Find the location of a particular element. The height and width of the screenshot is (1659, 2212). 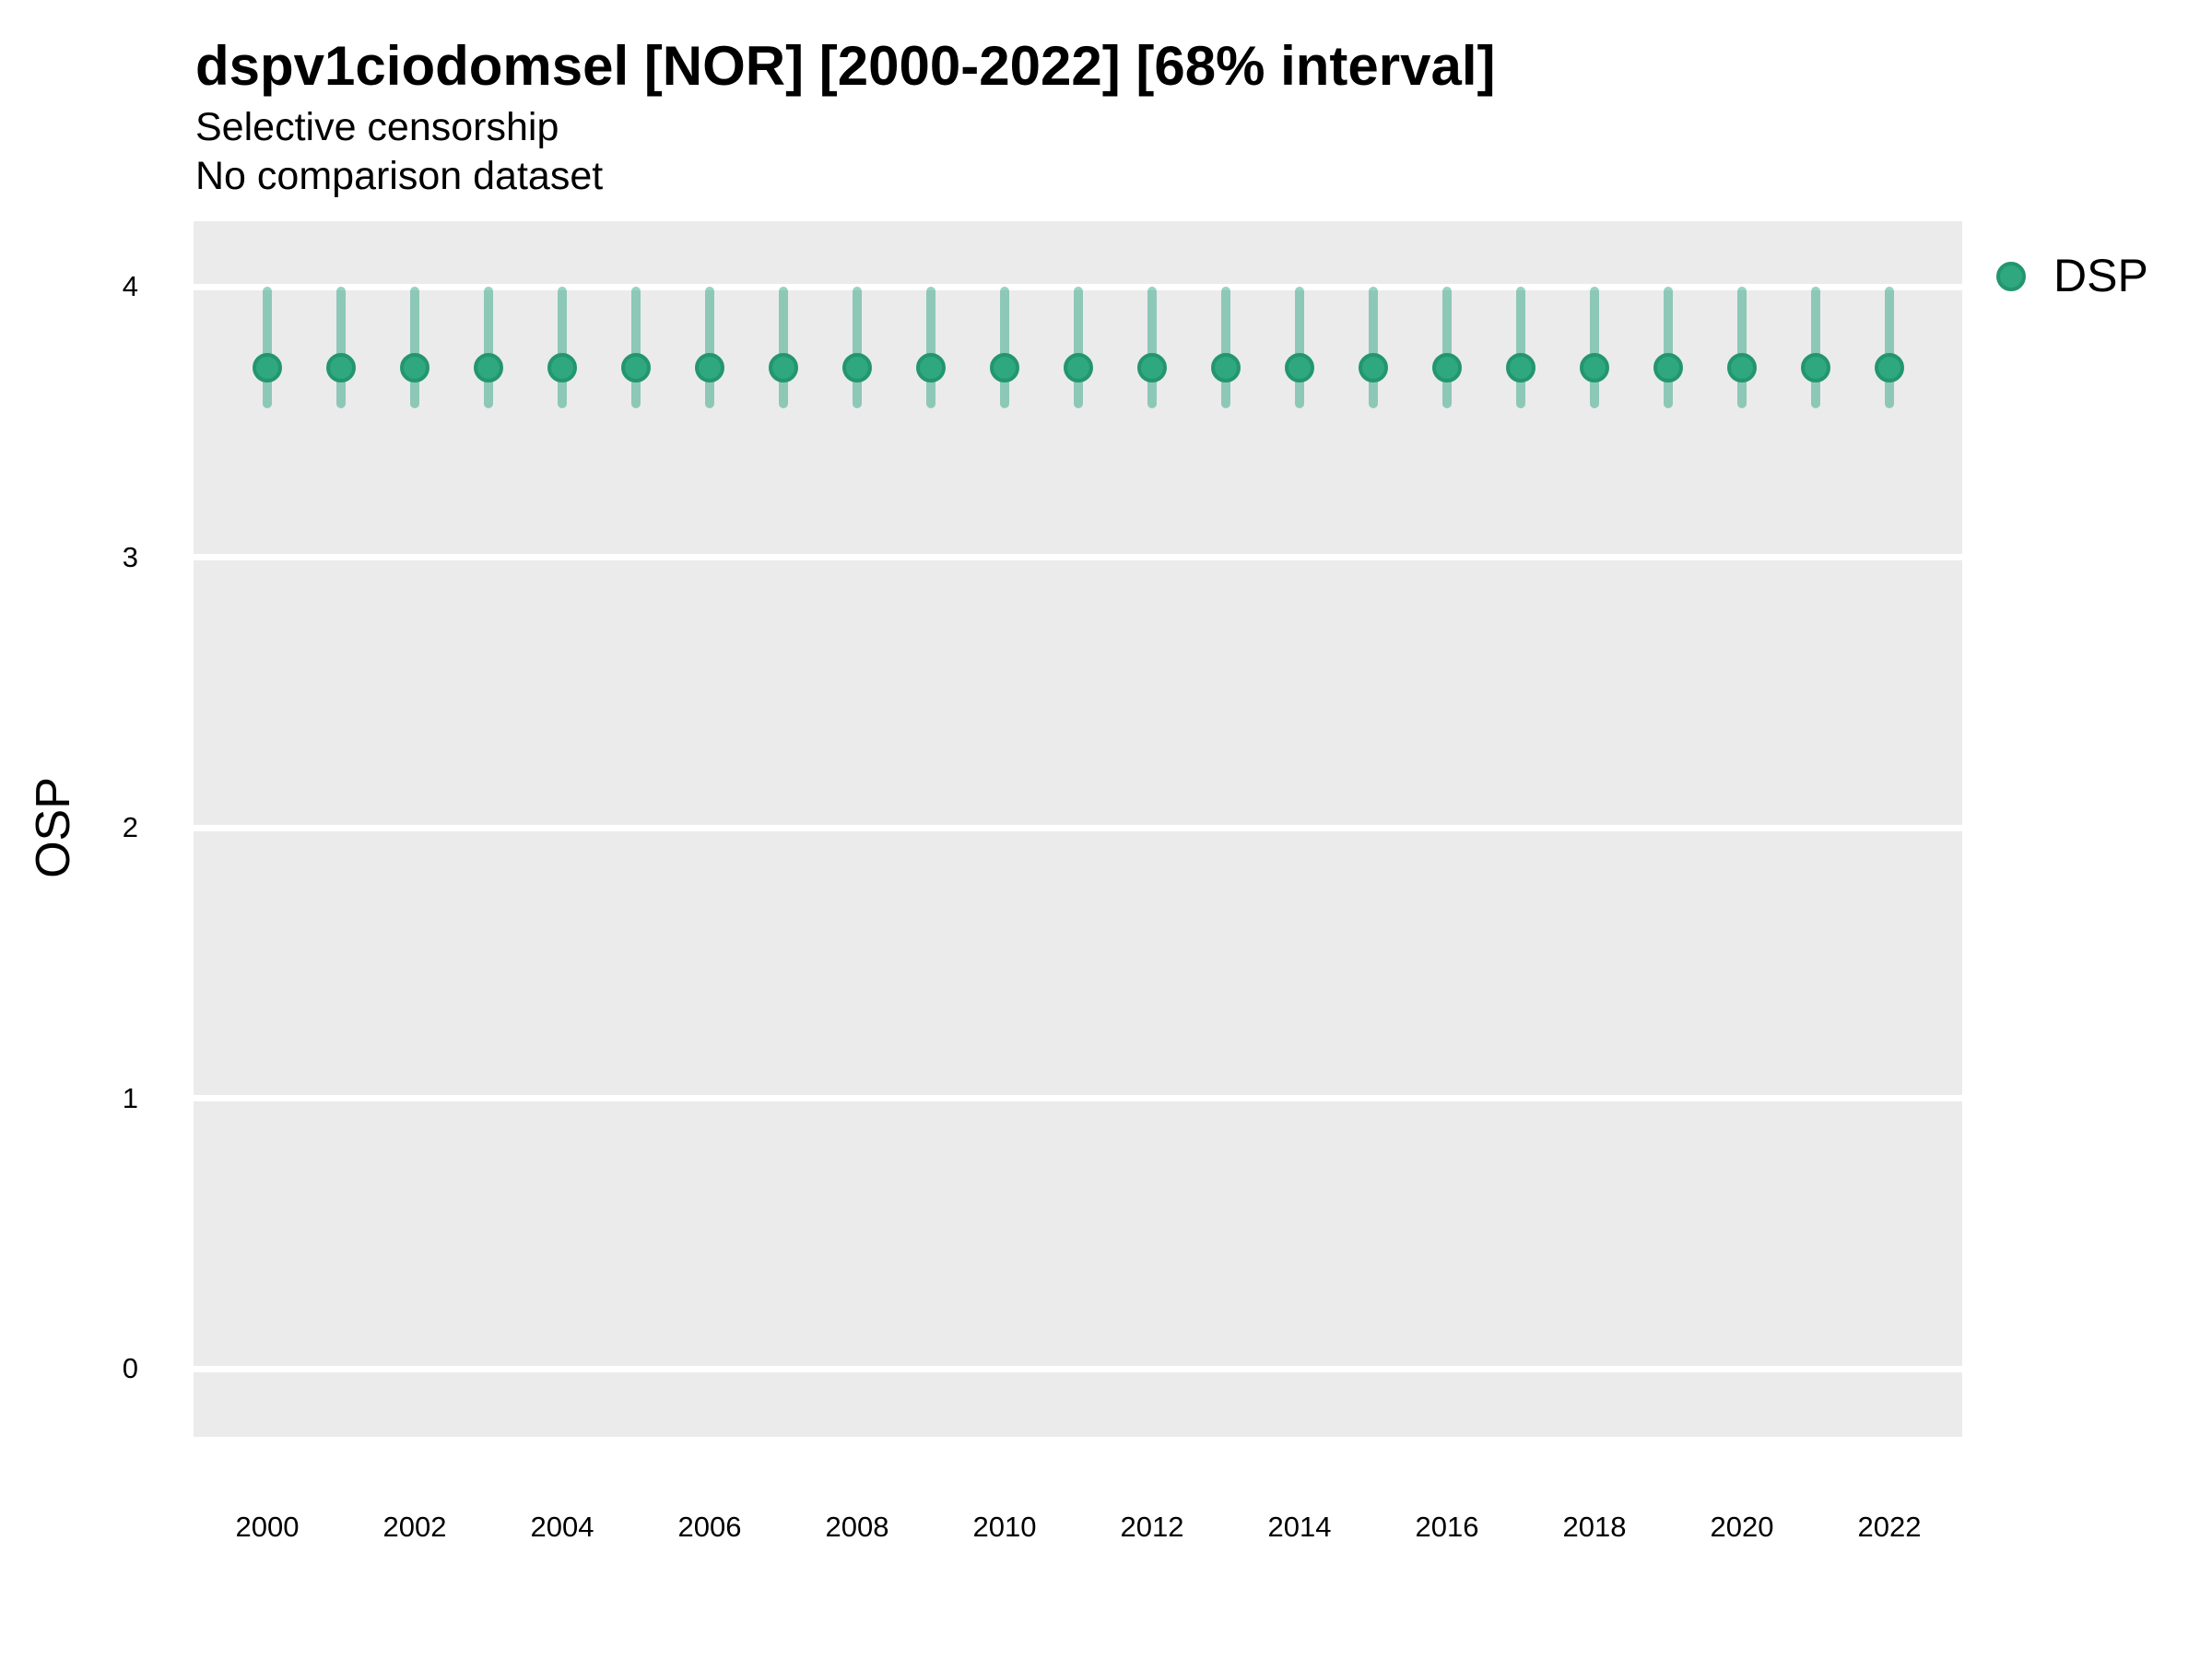

point-2006 is located at coordinates (709, 368).